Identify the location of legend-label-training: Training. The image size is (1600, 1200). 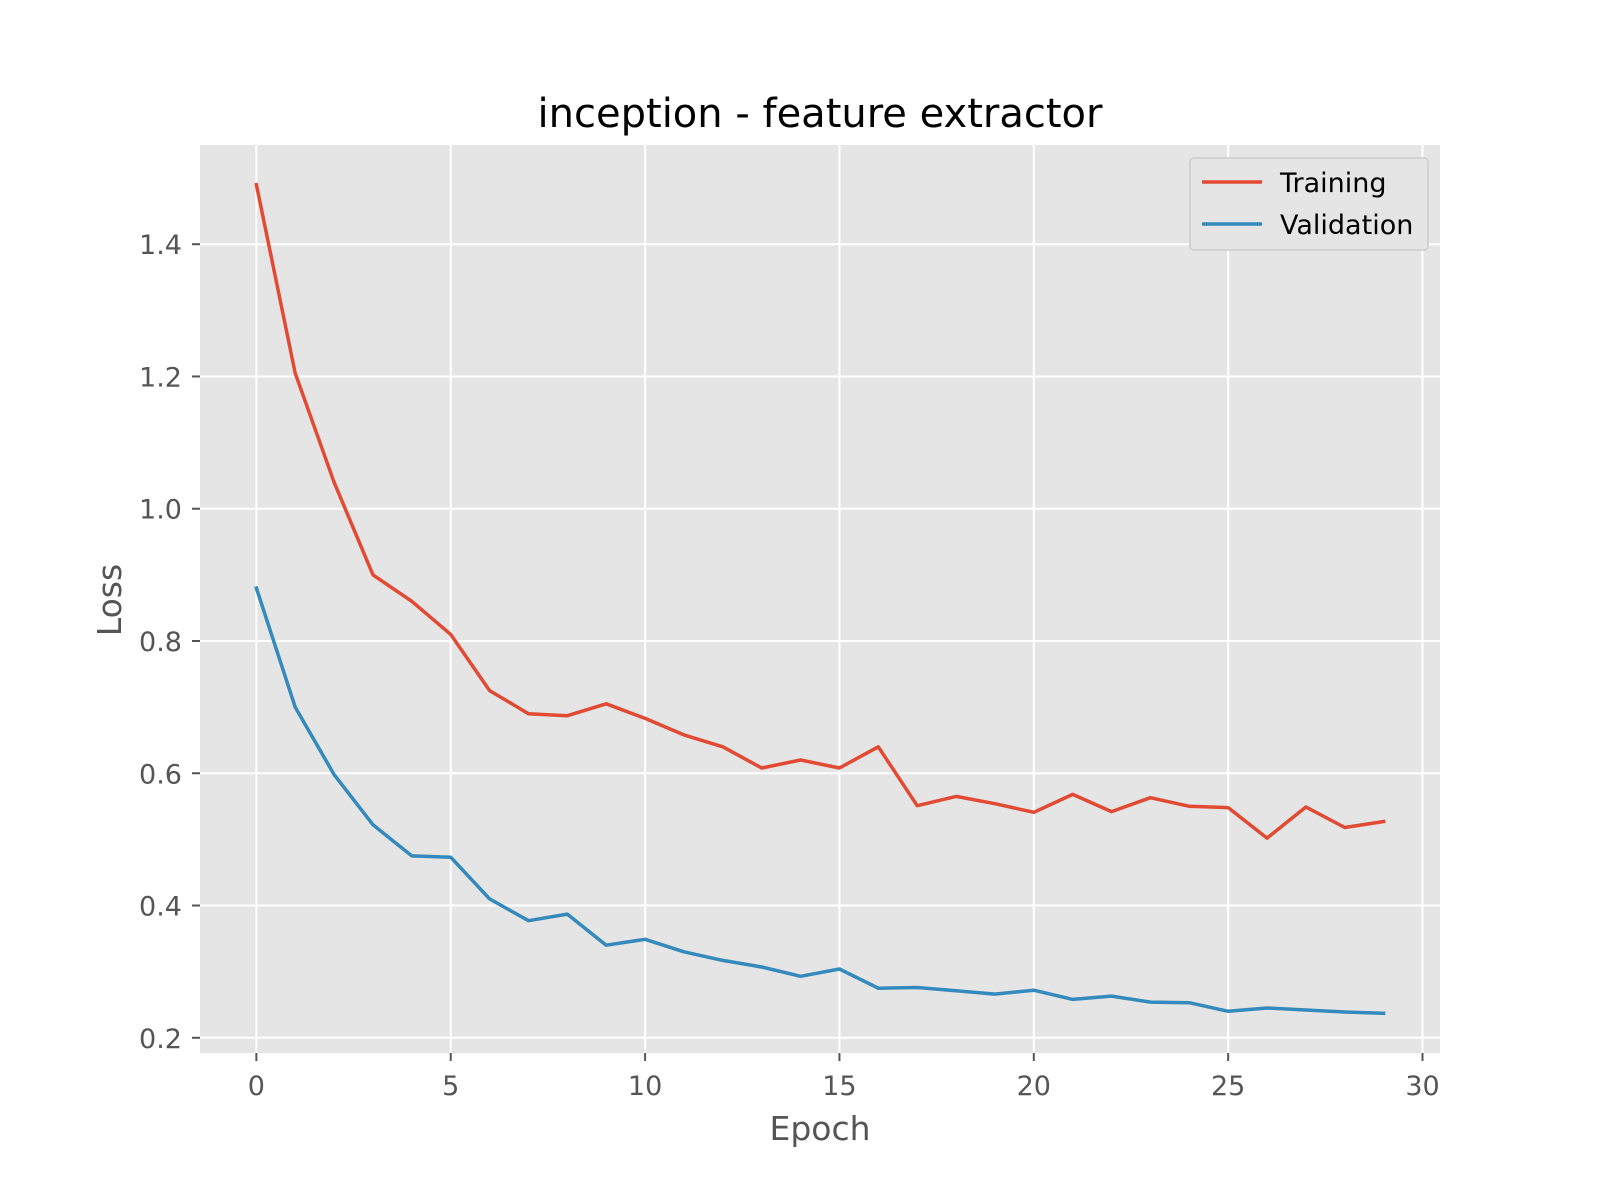
(1333, 183).